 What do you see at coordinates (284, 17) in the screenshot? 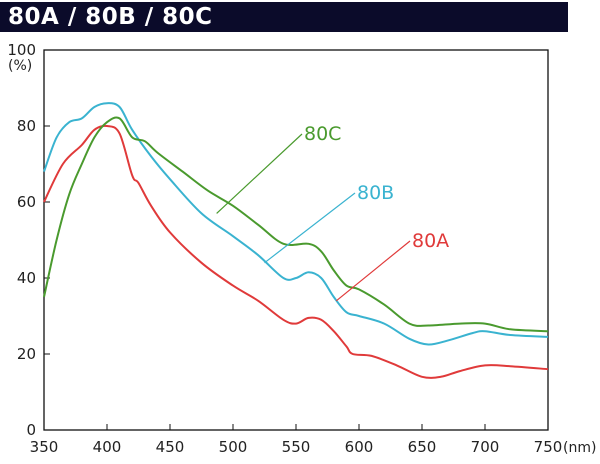
I see `title-band: 80A / 80B / 80C` at bounding box center [284, 17].